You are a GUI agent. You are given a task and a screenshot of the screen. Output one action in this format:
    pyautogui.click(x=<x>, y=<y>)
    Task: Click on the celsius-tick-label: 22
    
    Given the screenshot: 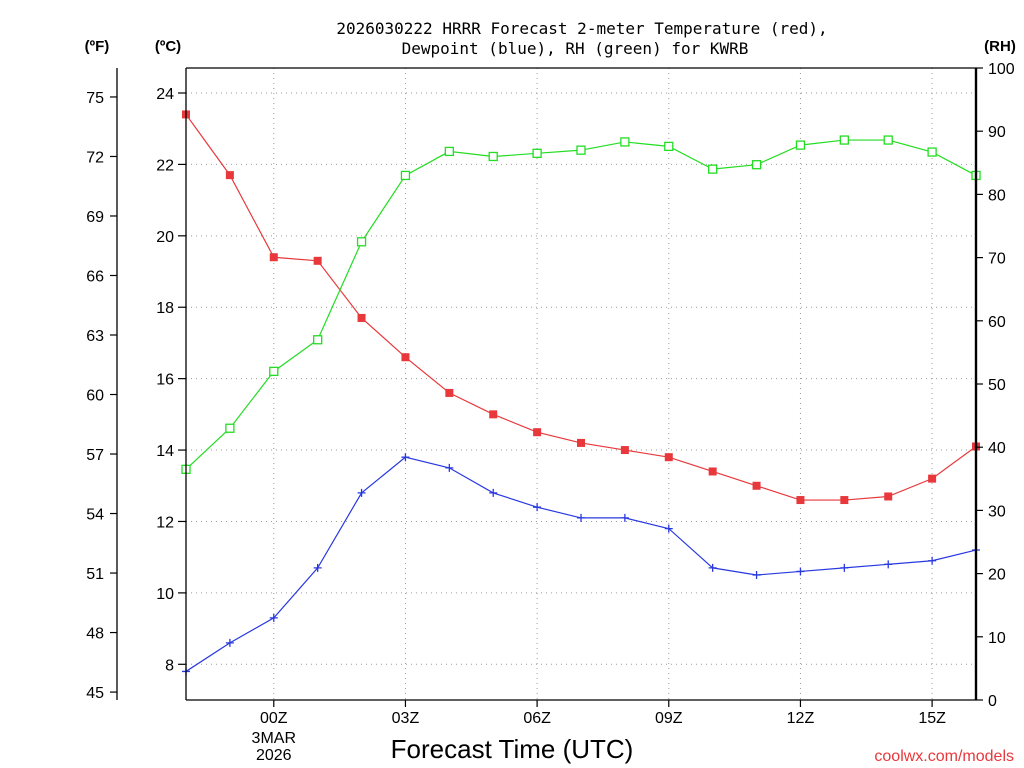 What is the action you would take?
    pyautogui.click(x=165, y=165)
    